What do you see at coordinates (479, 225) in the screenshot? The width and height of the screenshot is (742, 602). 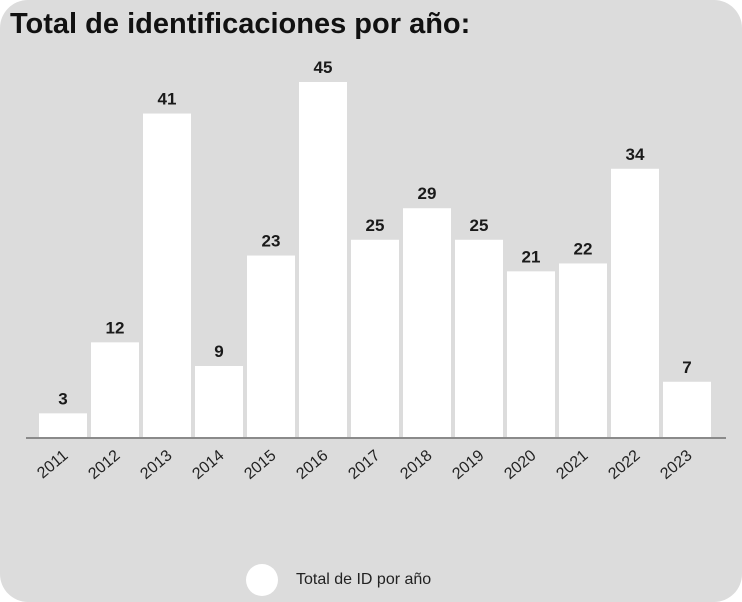 I see `data-label-2019: 25` at bounding box center [479, 225].